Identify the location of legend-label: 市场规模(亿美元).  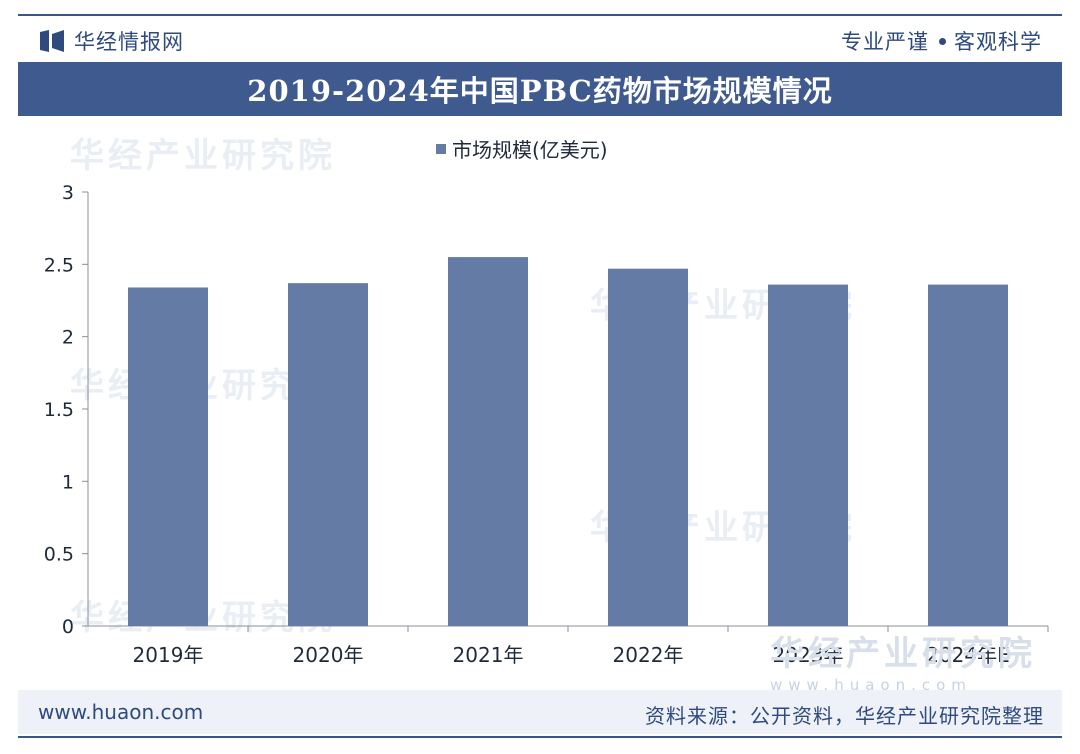
(530, 150).